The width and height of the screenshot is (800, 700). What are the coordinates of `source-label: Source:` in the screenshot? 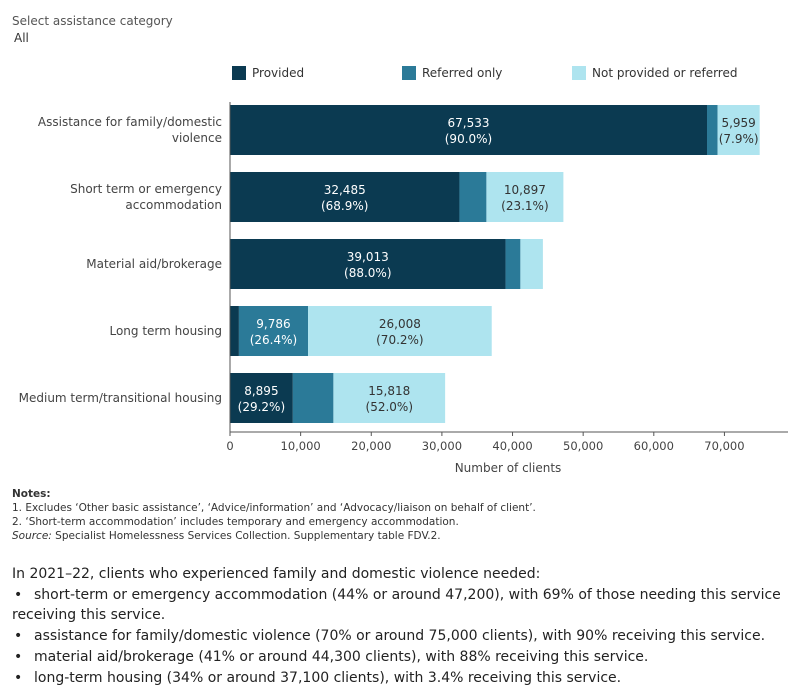 It's located at (32, 536).